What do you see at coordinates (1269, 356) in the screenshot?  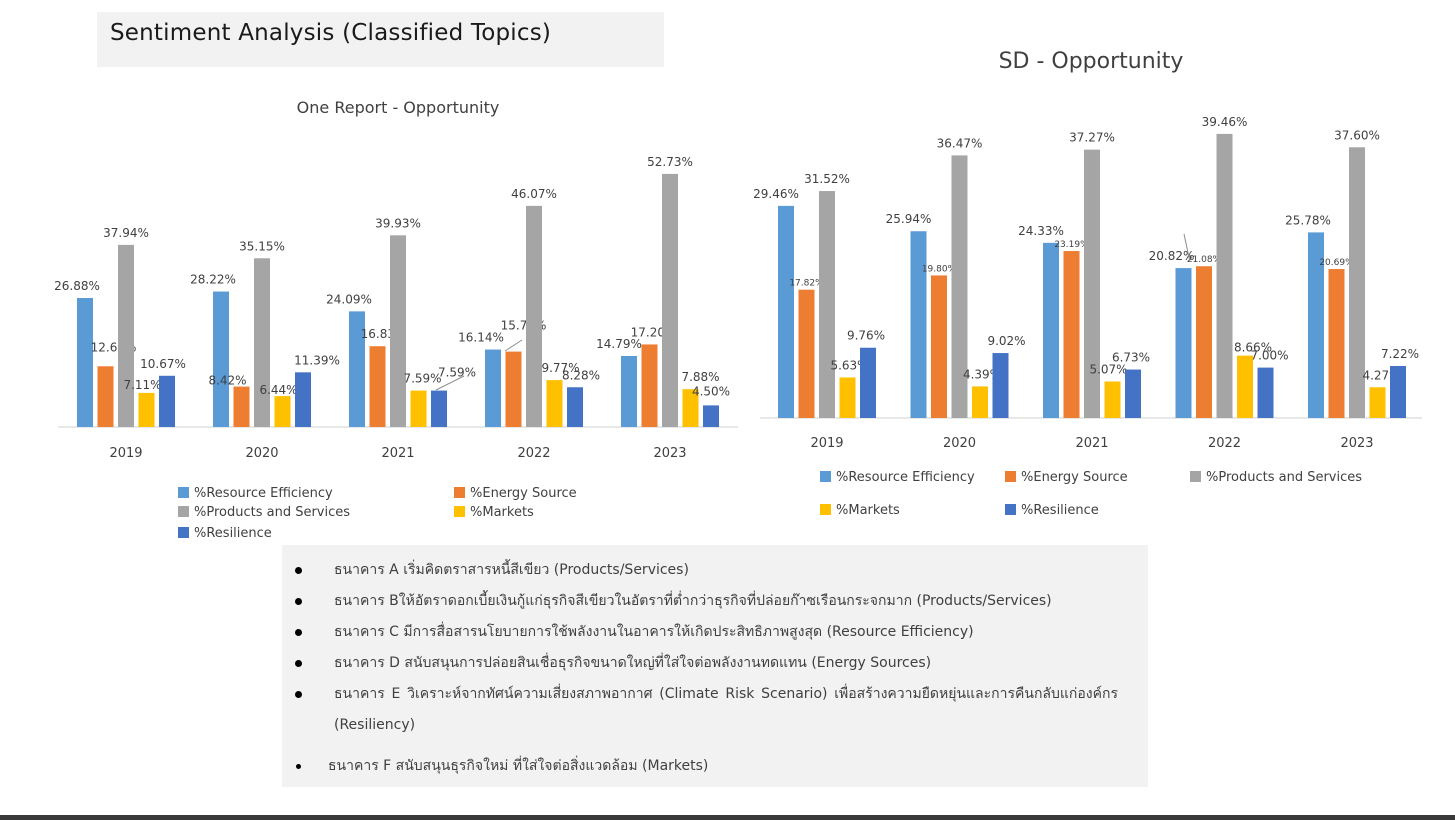 I see `data-label-resilience-2022: 7.00%` at bounding box center [1269, 356].